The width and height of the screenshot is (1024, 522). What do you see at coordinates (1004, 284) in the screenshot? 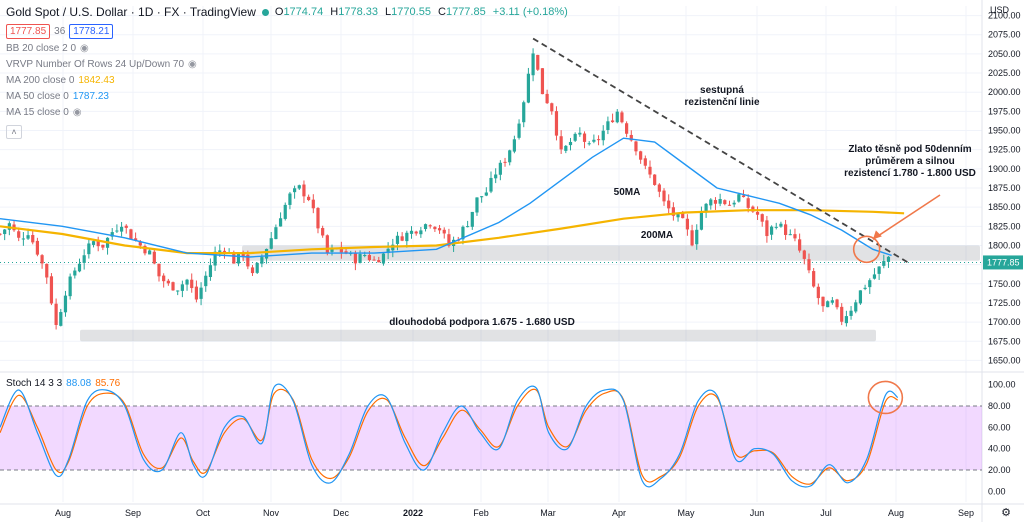
I see `price-tick-label: 1750.00` at bounding box center [1004, 284].